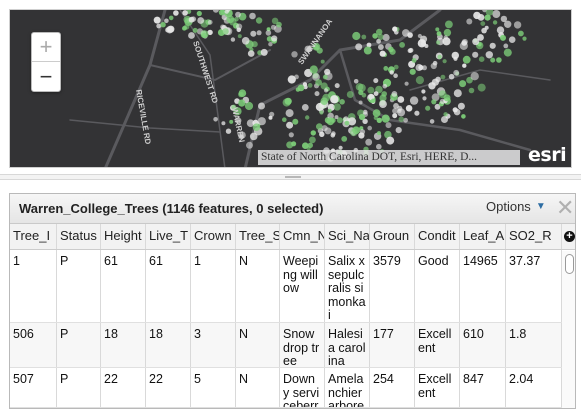 This screenshot has width=581, height=414. What do you see at coordinates (46, 76) in the screenshot?
I see `zoom-out-button: −` at bounding box center [46, 76].